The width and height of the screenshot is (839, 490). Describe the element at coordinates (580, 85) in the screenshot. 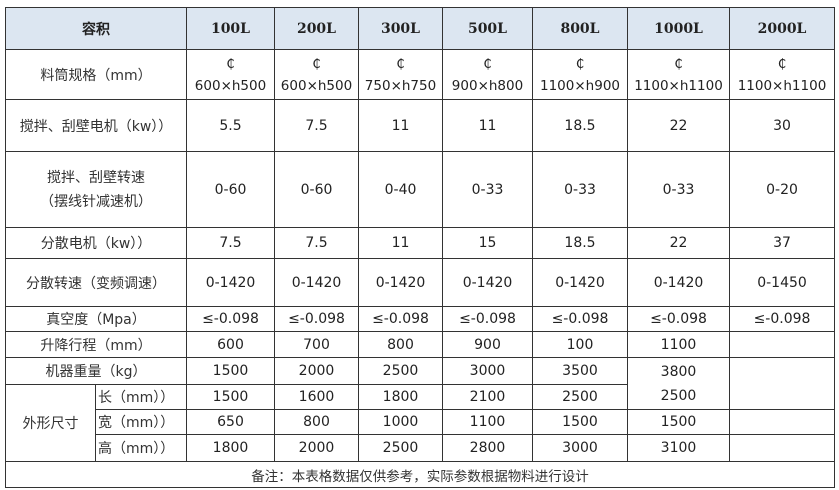

I see `cell-value: 1100×h900` at that location.